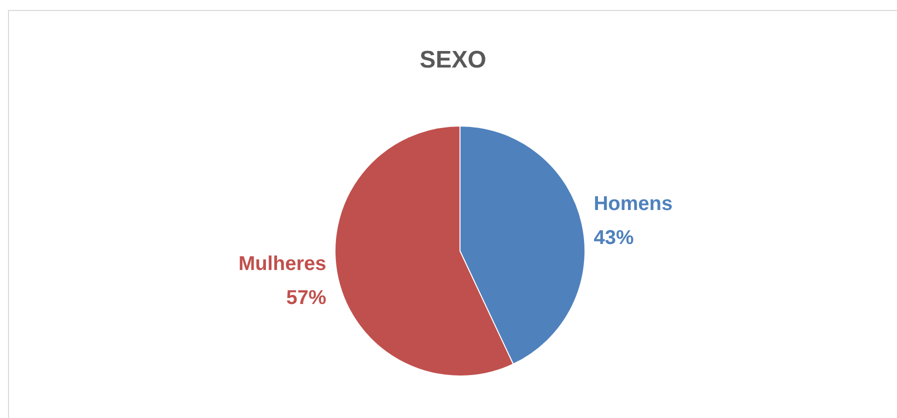  What do you see at coordinates (633, 204) in the screenshot?
I see `slice-label: Homens` at bounding box center [633, 204].